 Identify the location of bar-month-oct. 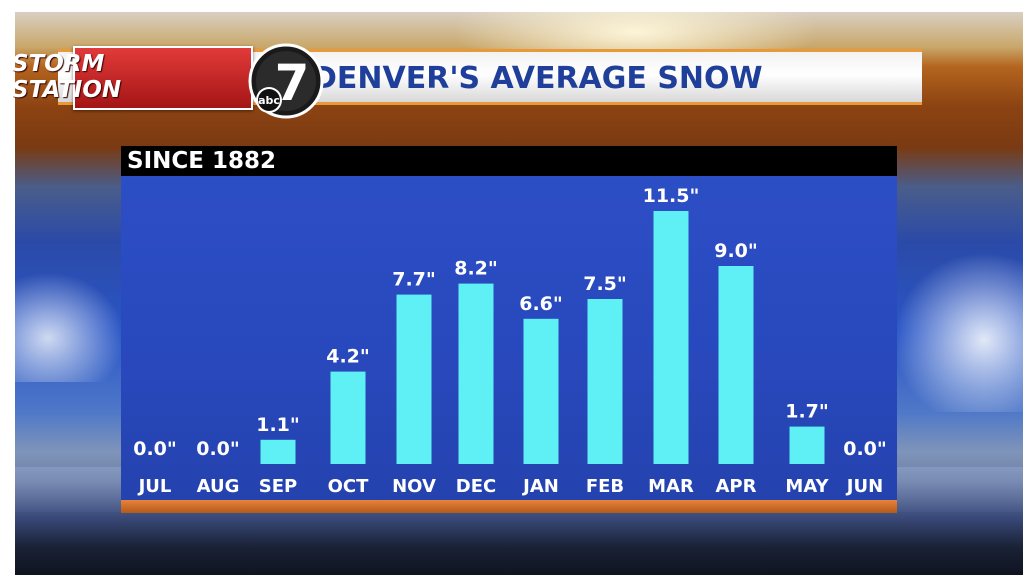
(348, 417).